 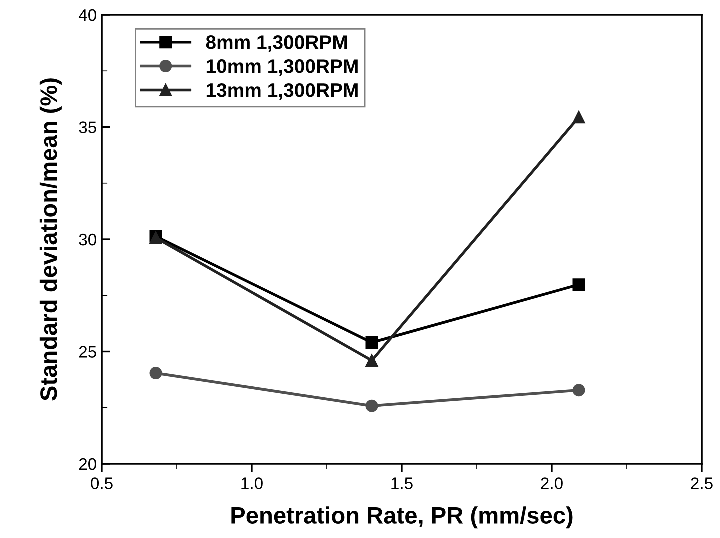 What do you see at coordinates (51, 239) in the screenshot?
I see `y-axis-title: Standard deviation/mean (%)` at bounding box center [51, 239].